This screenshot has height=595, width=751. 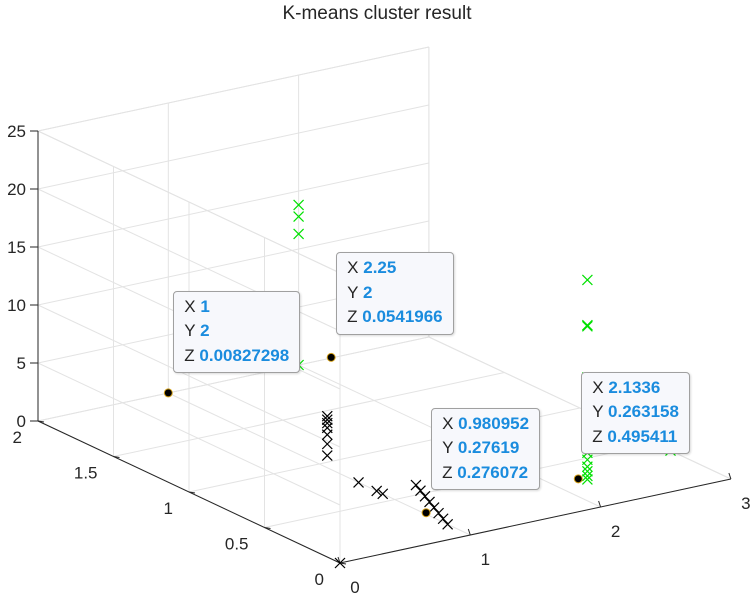 I want to click on datatip-row: Z 0.495411, so click(x=635, y=437).